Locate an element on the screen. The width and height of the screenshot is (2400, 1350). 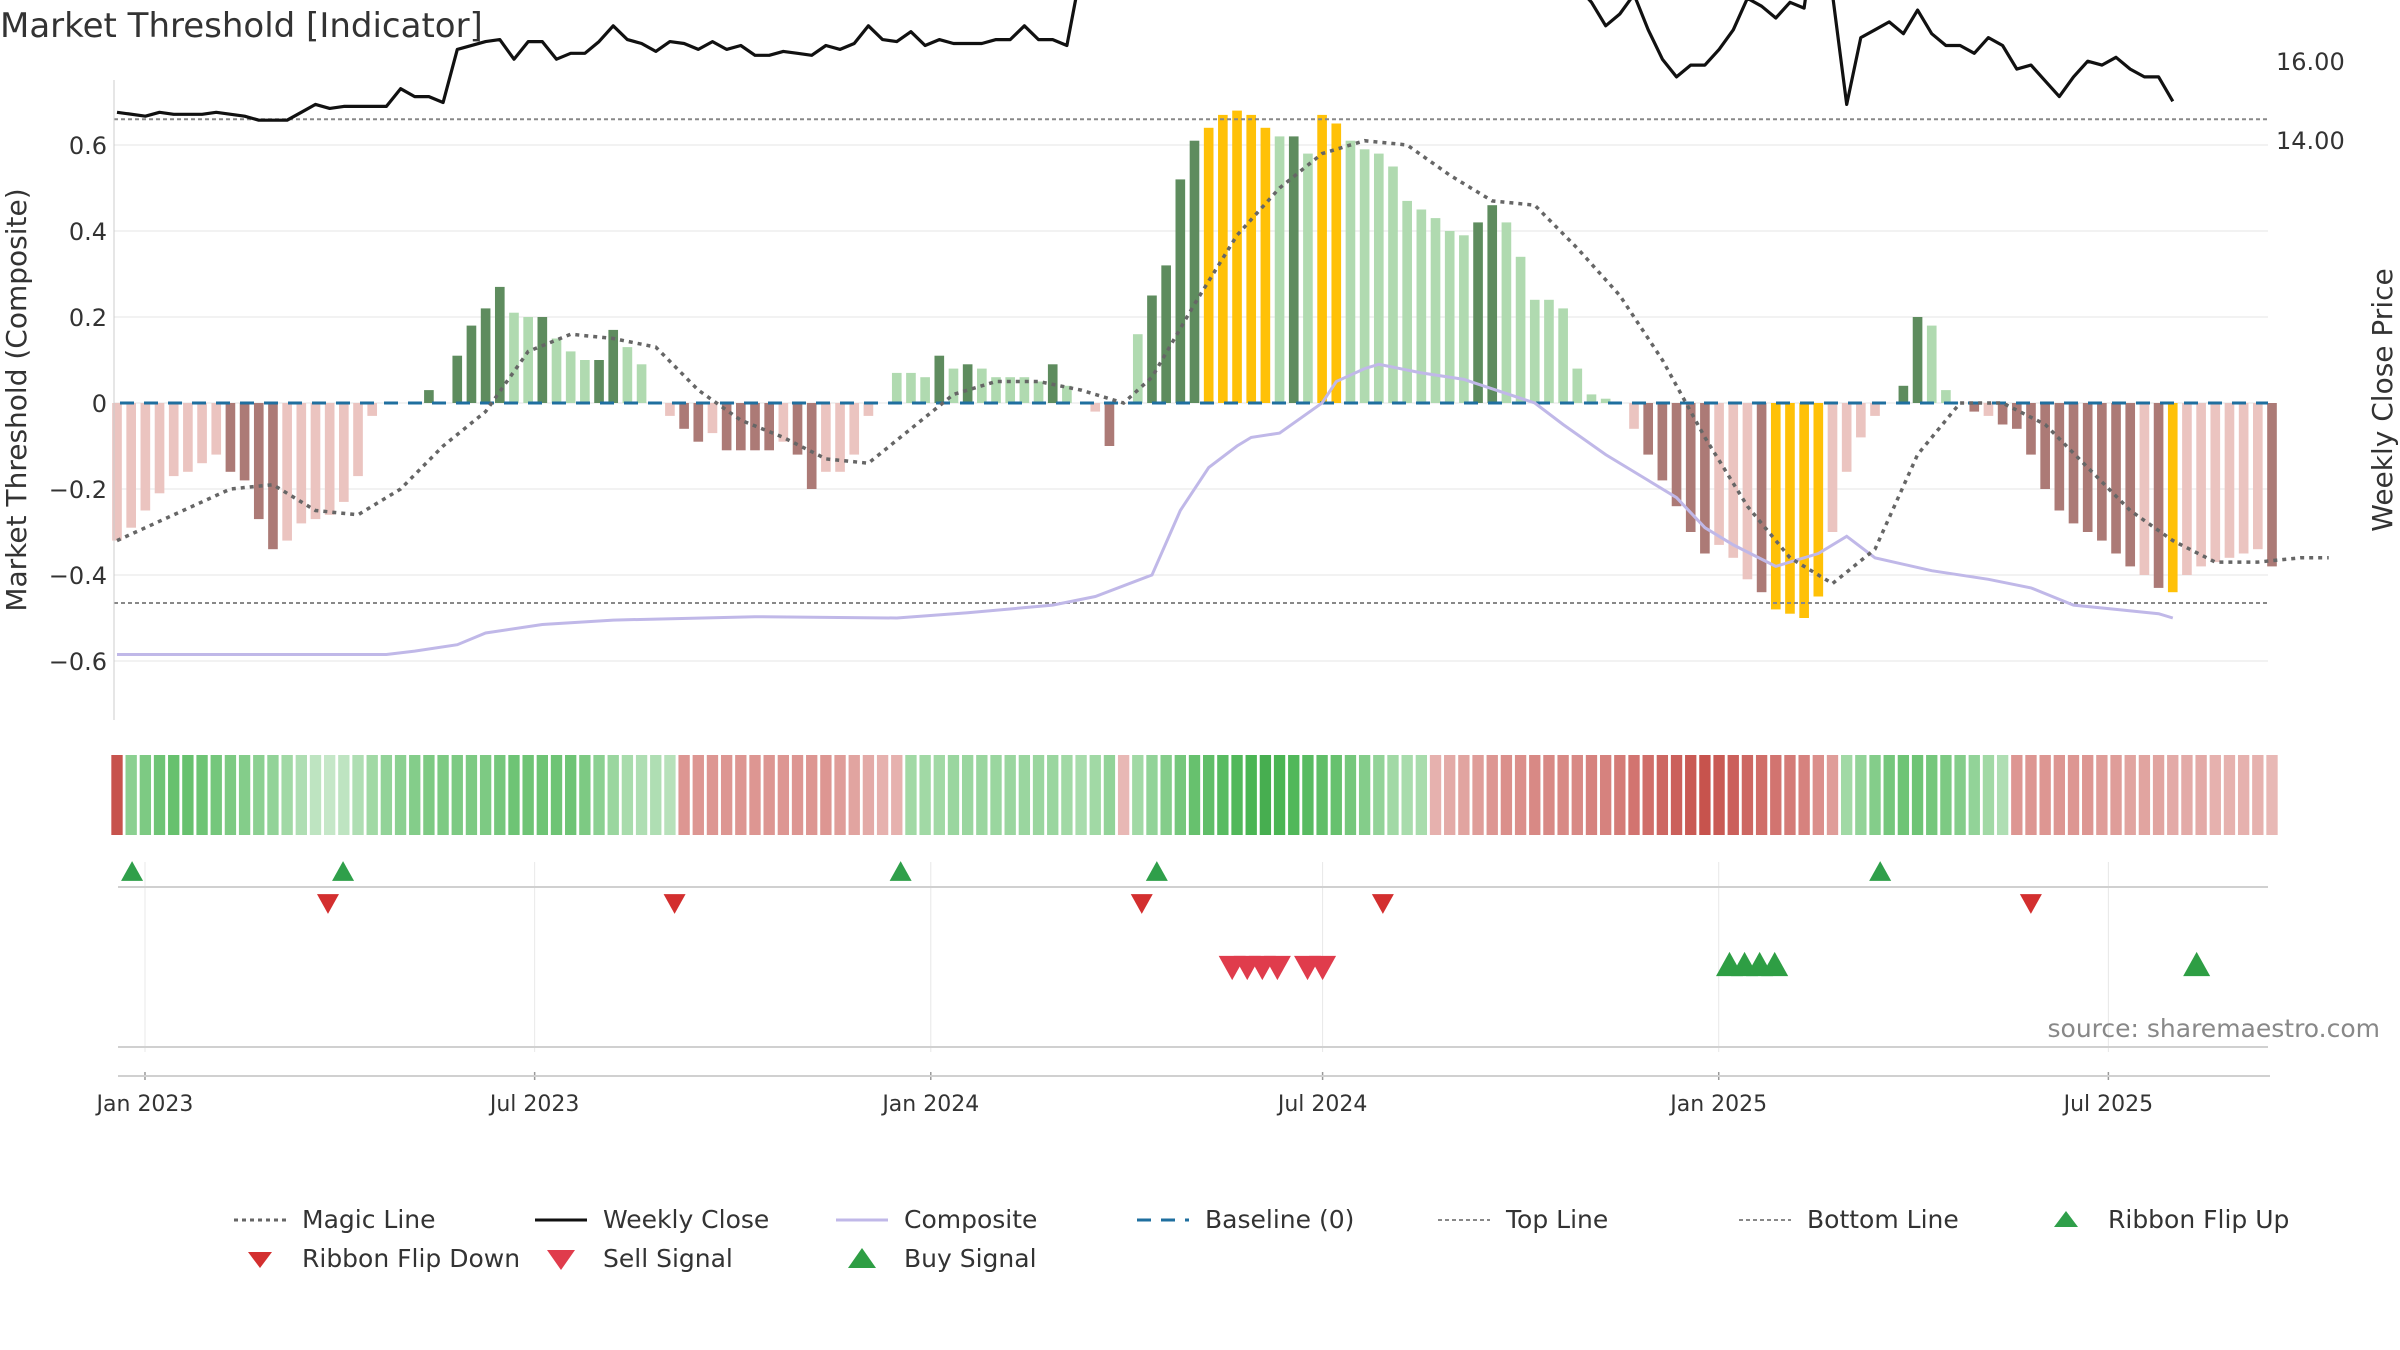
ribbon-flip-up-marker is located at coordinates (900, 871).